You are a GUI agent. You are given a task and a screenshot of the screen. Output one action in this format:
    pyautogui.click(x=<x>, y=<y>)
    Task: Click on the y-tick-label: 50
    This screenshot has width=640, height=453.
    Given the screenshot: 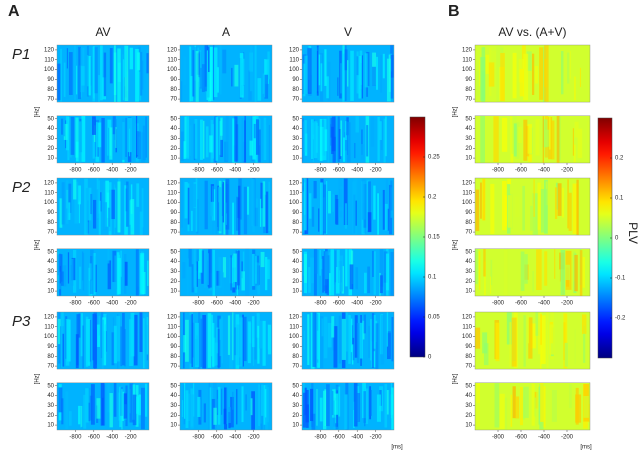 What is the action you would take?
    pyautogui.click(x=295, y=119)
    